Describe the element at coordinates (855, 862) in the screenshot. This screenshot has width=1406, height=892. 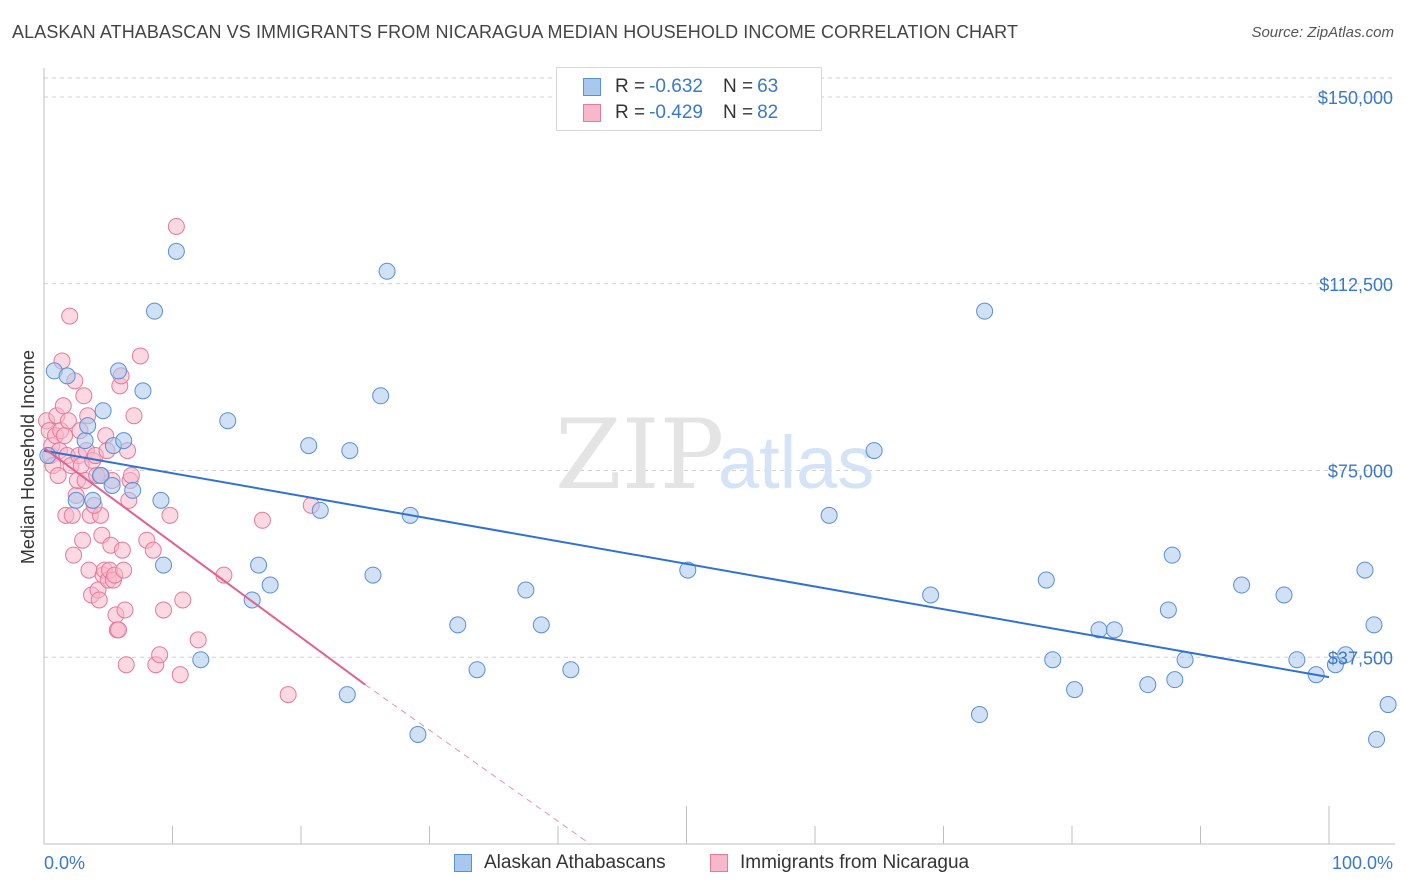
I see `bottom-legend-label-pink: Immigrants from Nicaragua` at that location.